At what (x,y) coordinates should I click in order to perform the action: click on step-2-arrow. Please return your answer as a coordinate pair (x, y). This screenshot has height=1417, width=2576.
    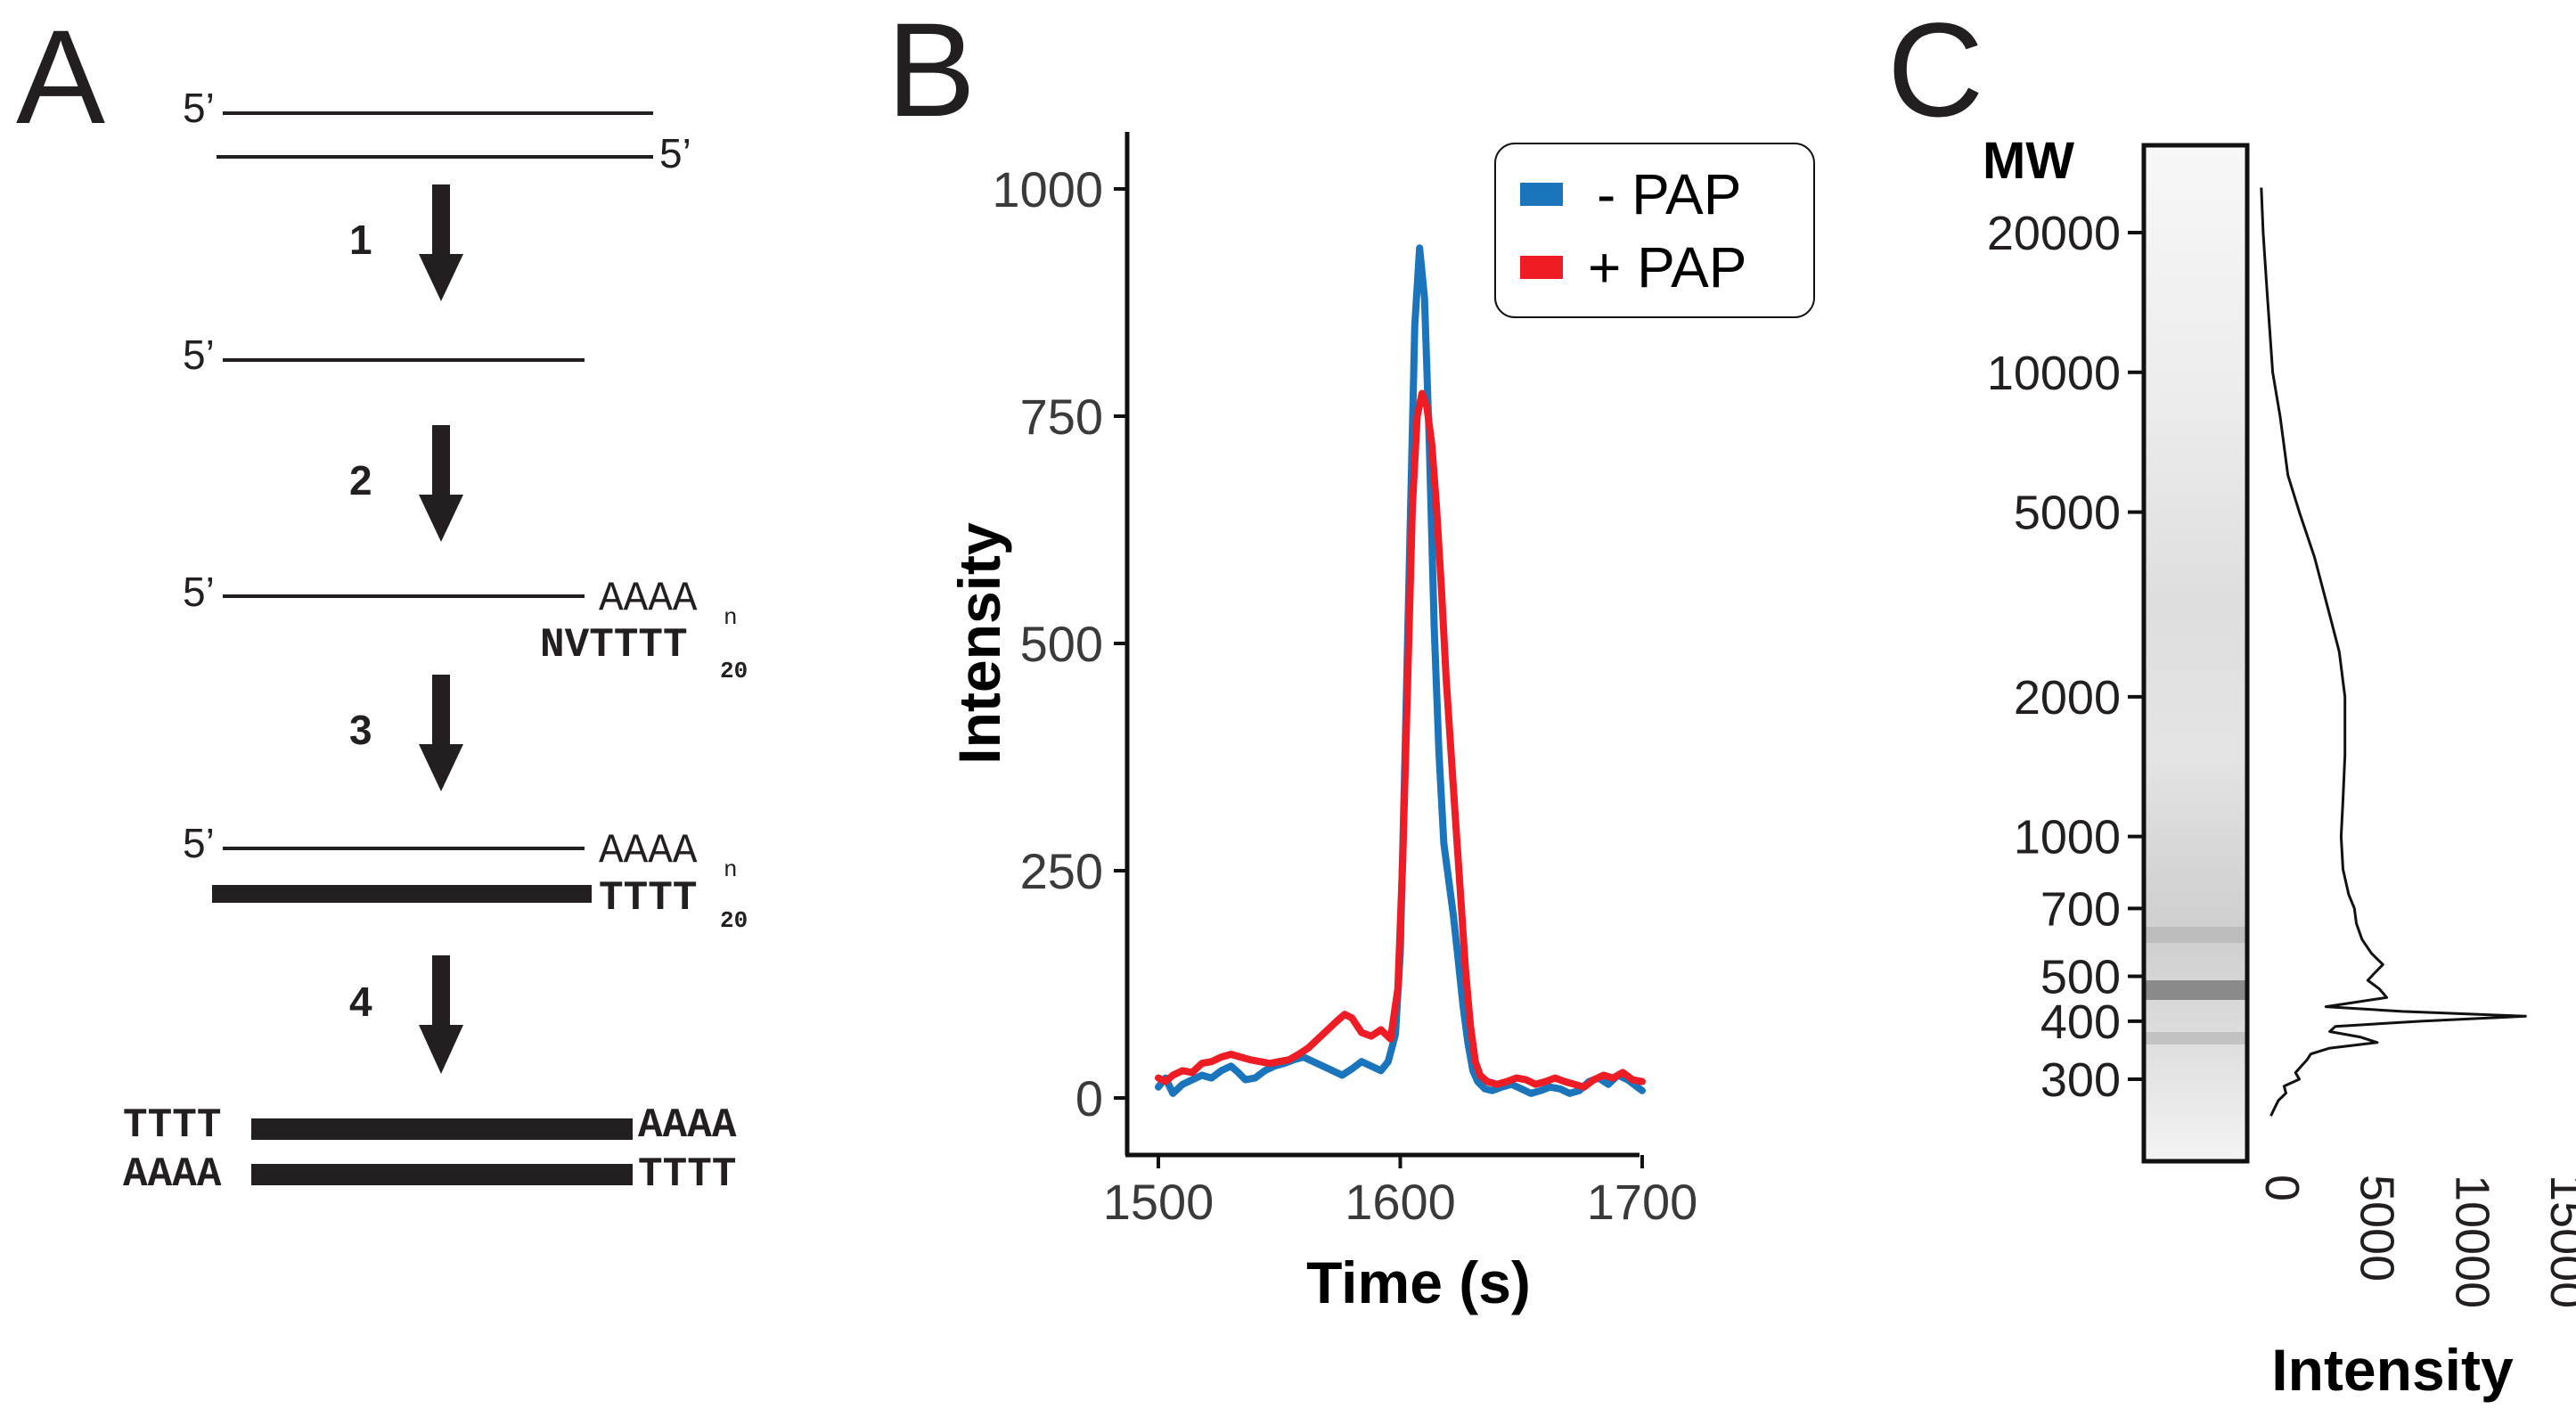
    Looking at the image, I should click on (441, 484).